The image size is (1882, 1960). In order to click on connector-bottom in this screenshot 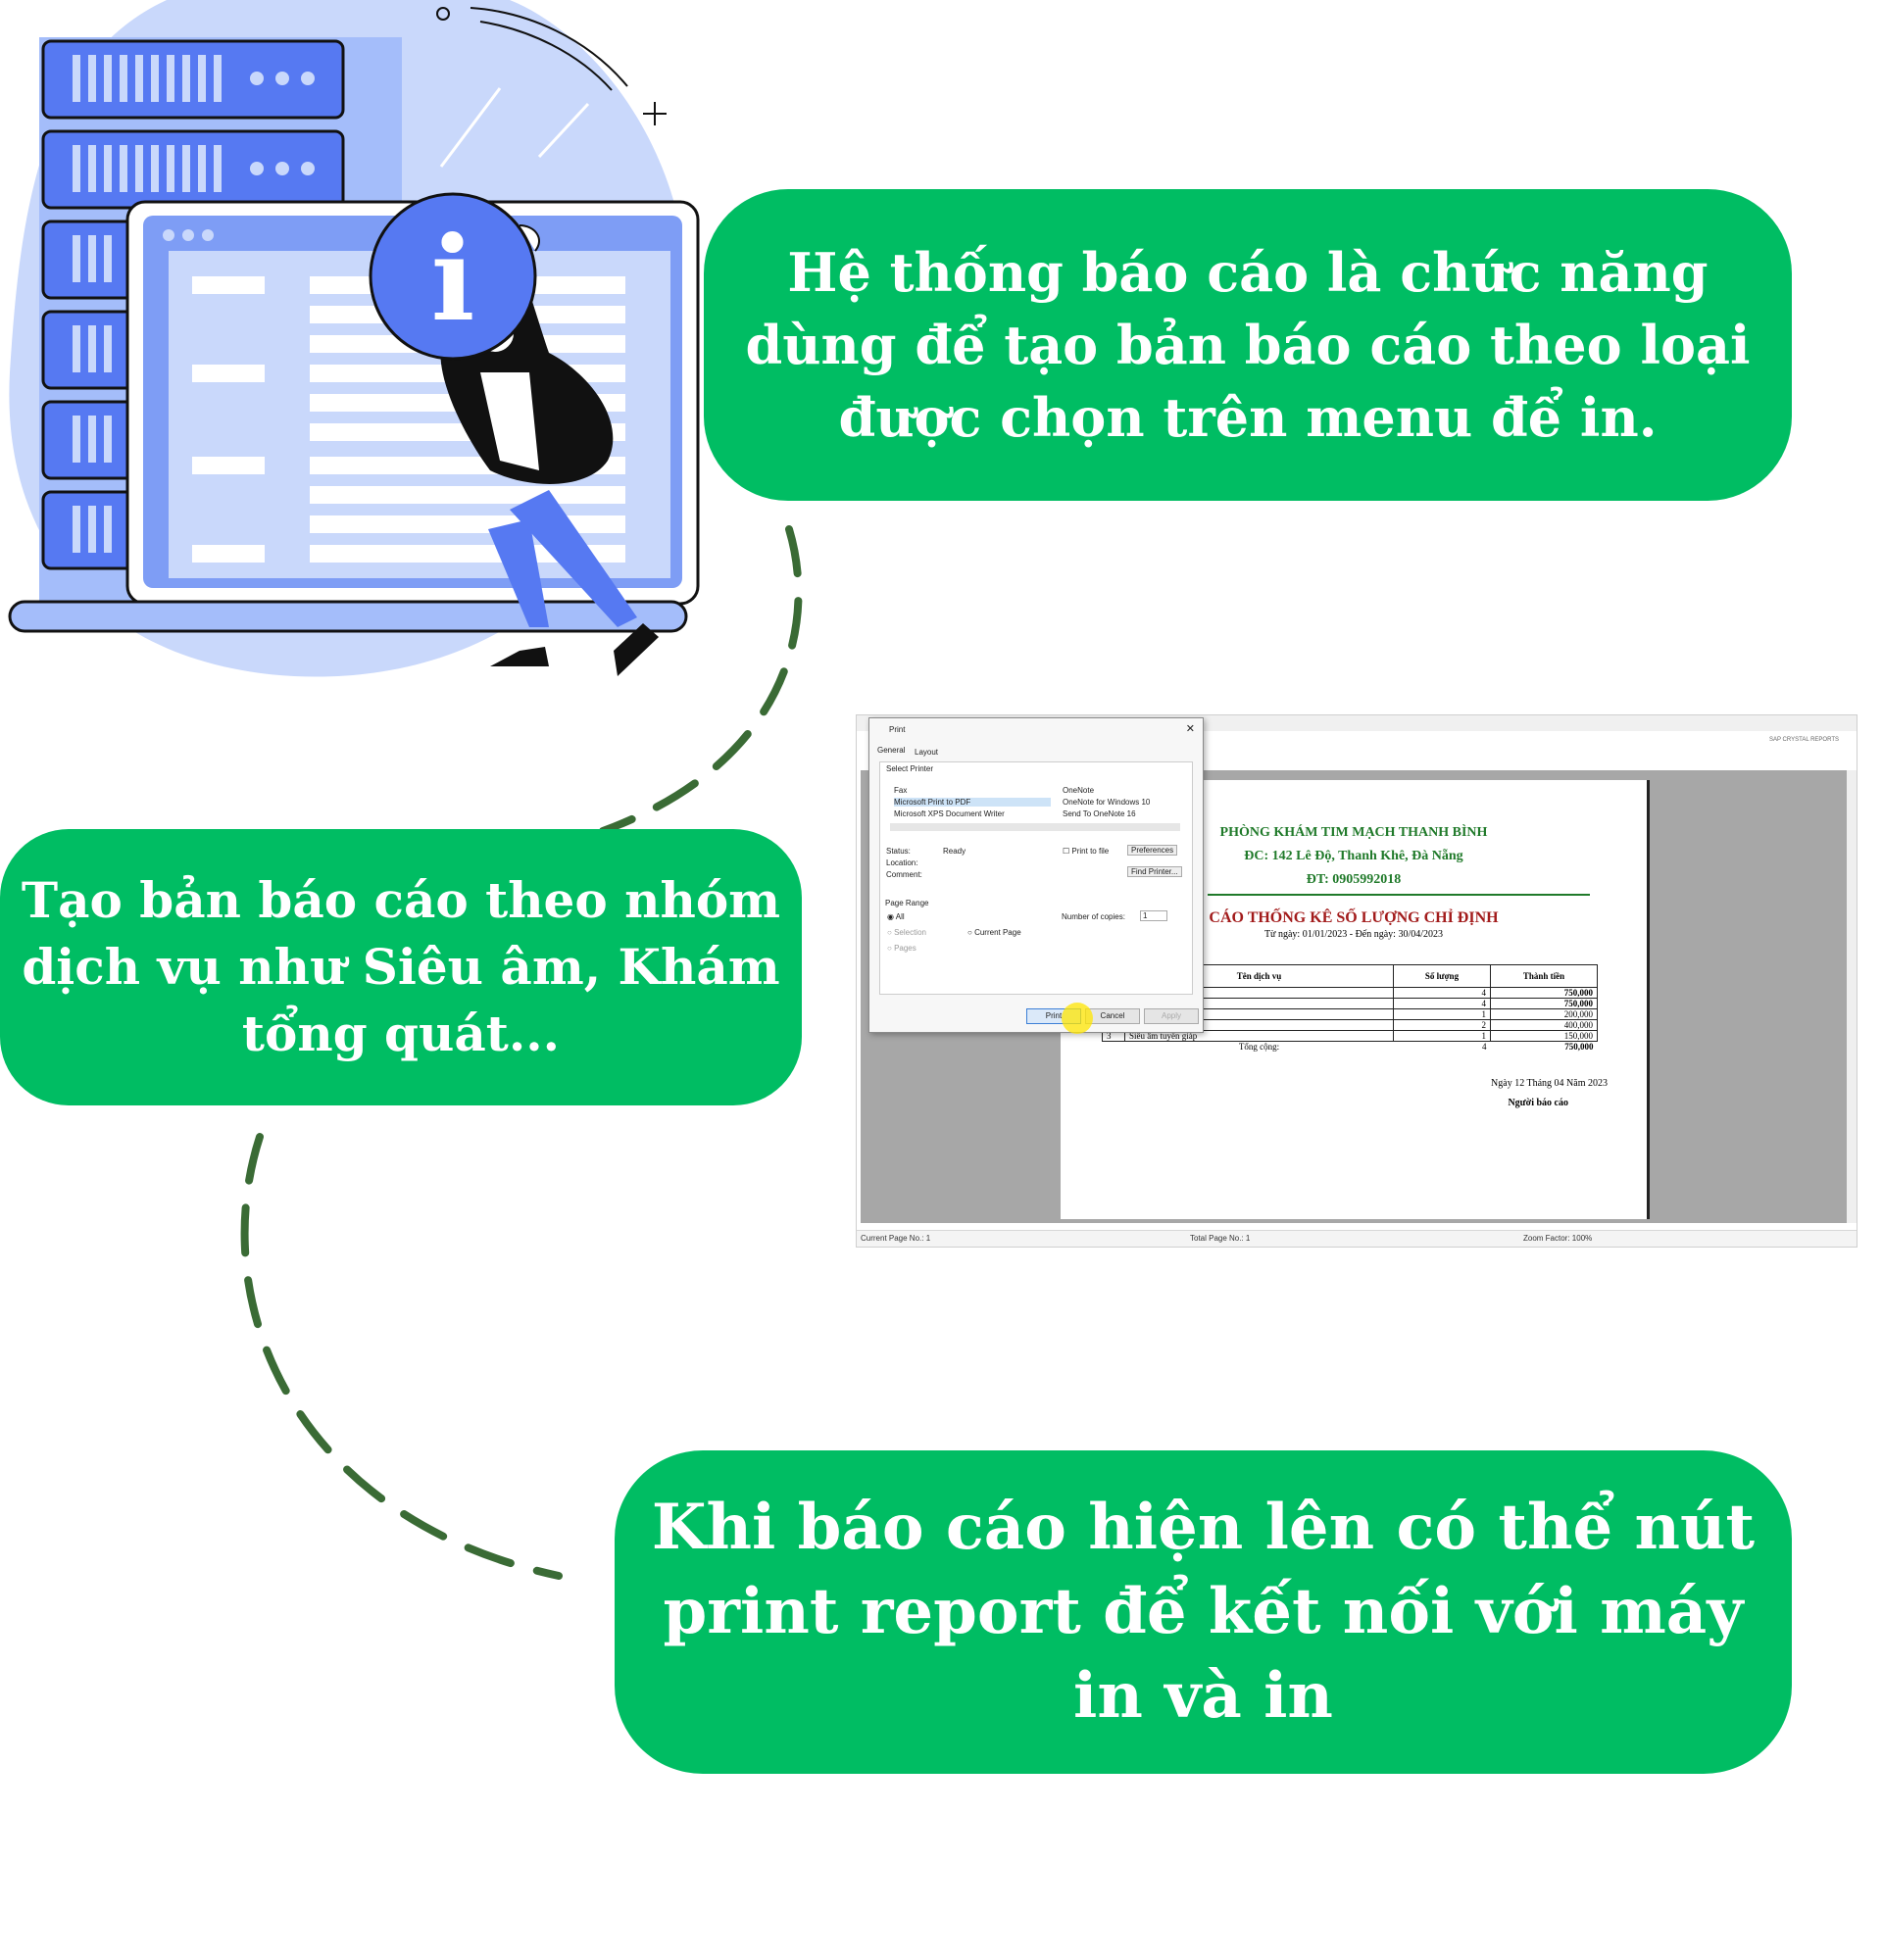, I will do `click(402, 1356)`.